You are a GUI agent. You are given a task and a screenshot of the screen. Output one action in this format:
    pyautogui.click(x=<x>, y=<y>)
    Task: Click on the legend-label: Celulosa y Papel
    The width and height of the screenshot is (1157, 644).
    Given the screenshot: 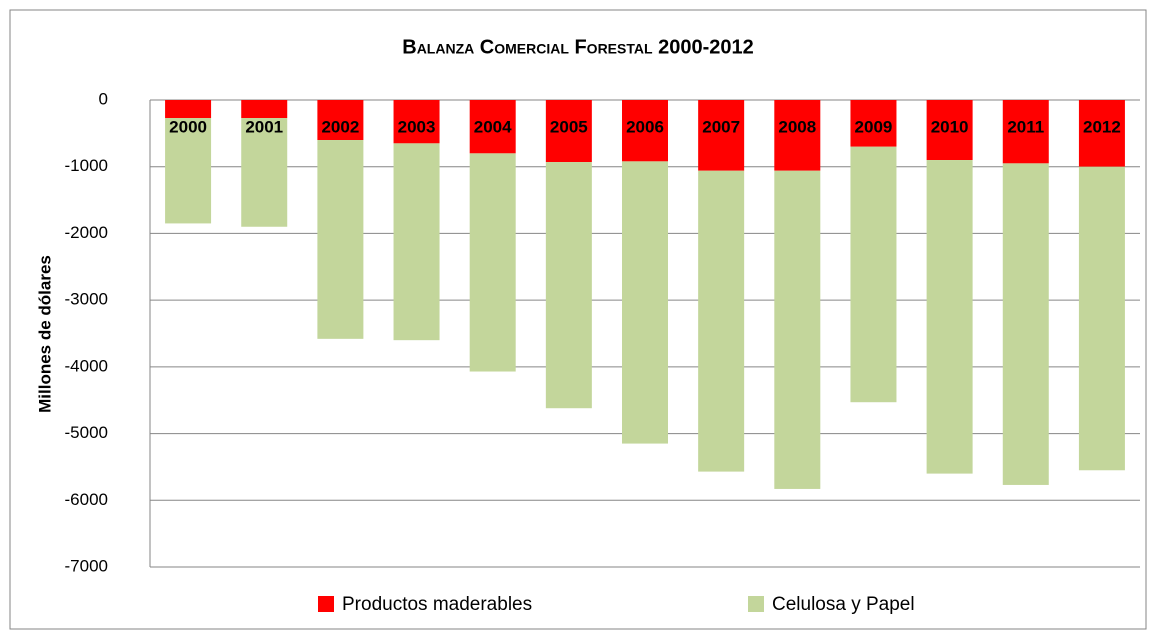 What is the action you would take?
    pyautogui.click(x=843, y=604)
    